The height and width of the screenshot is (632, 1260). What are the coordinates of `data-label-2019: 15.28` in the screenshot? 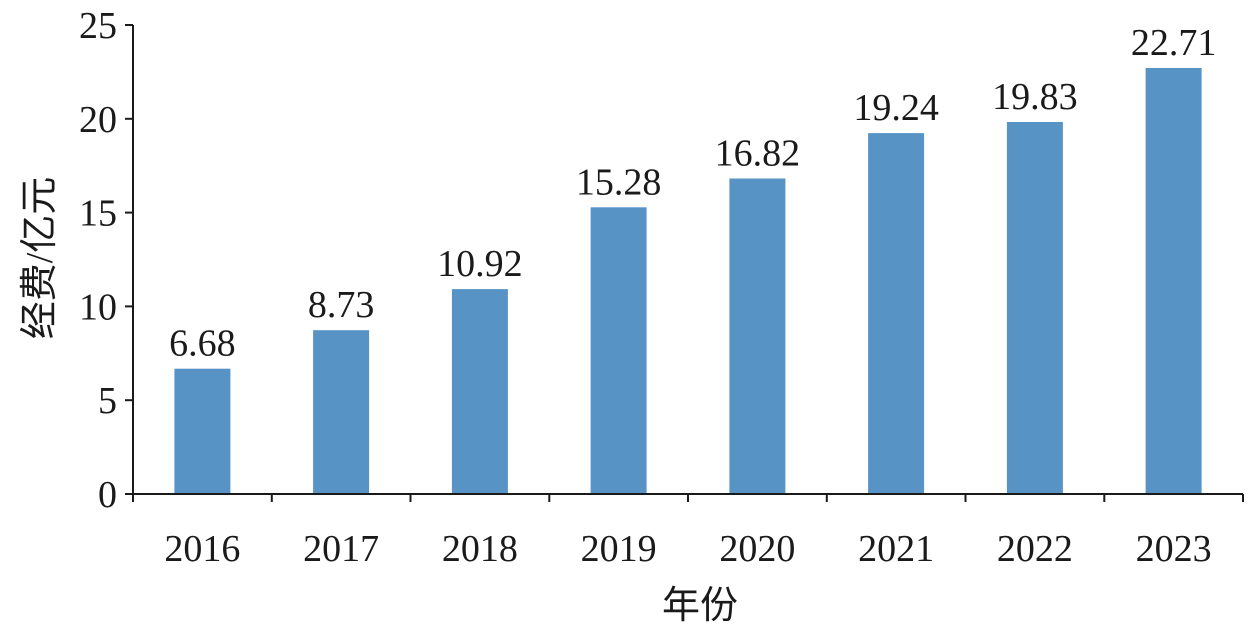 It's located at (619, 182).